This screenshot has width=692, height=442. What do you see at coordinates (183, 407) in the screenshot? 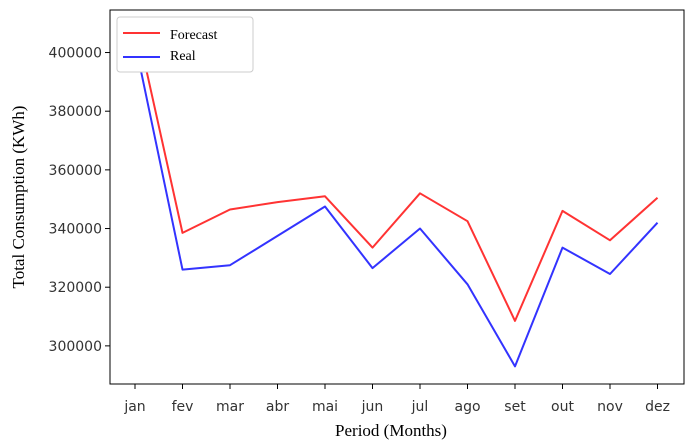
I see `x-tick-label: fev` at bounding box center [183, 407].